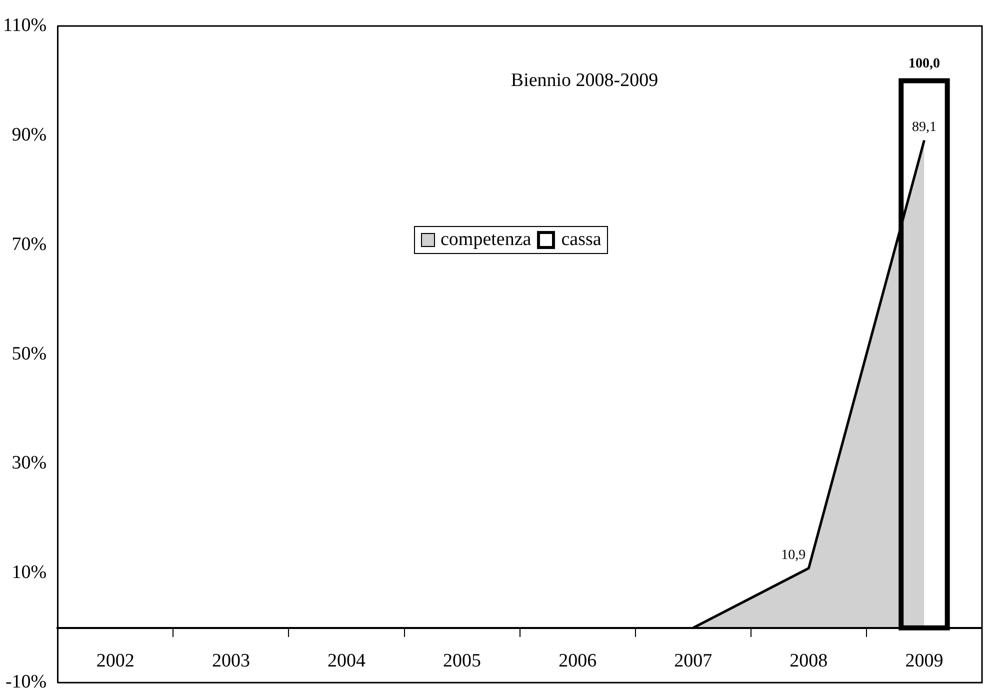  What do you see at coordinates (29, 463) in the screenshot?
I see `y-tick-label: 30%` at bounding box center [29, 463].